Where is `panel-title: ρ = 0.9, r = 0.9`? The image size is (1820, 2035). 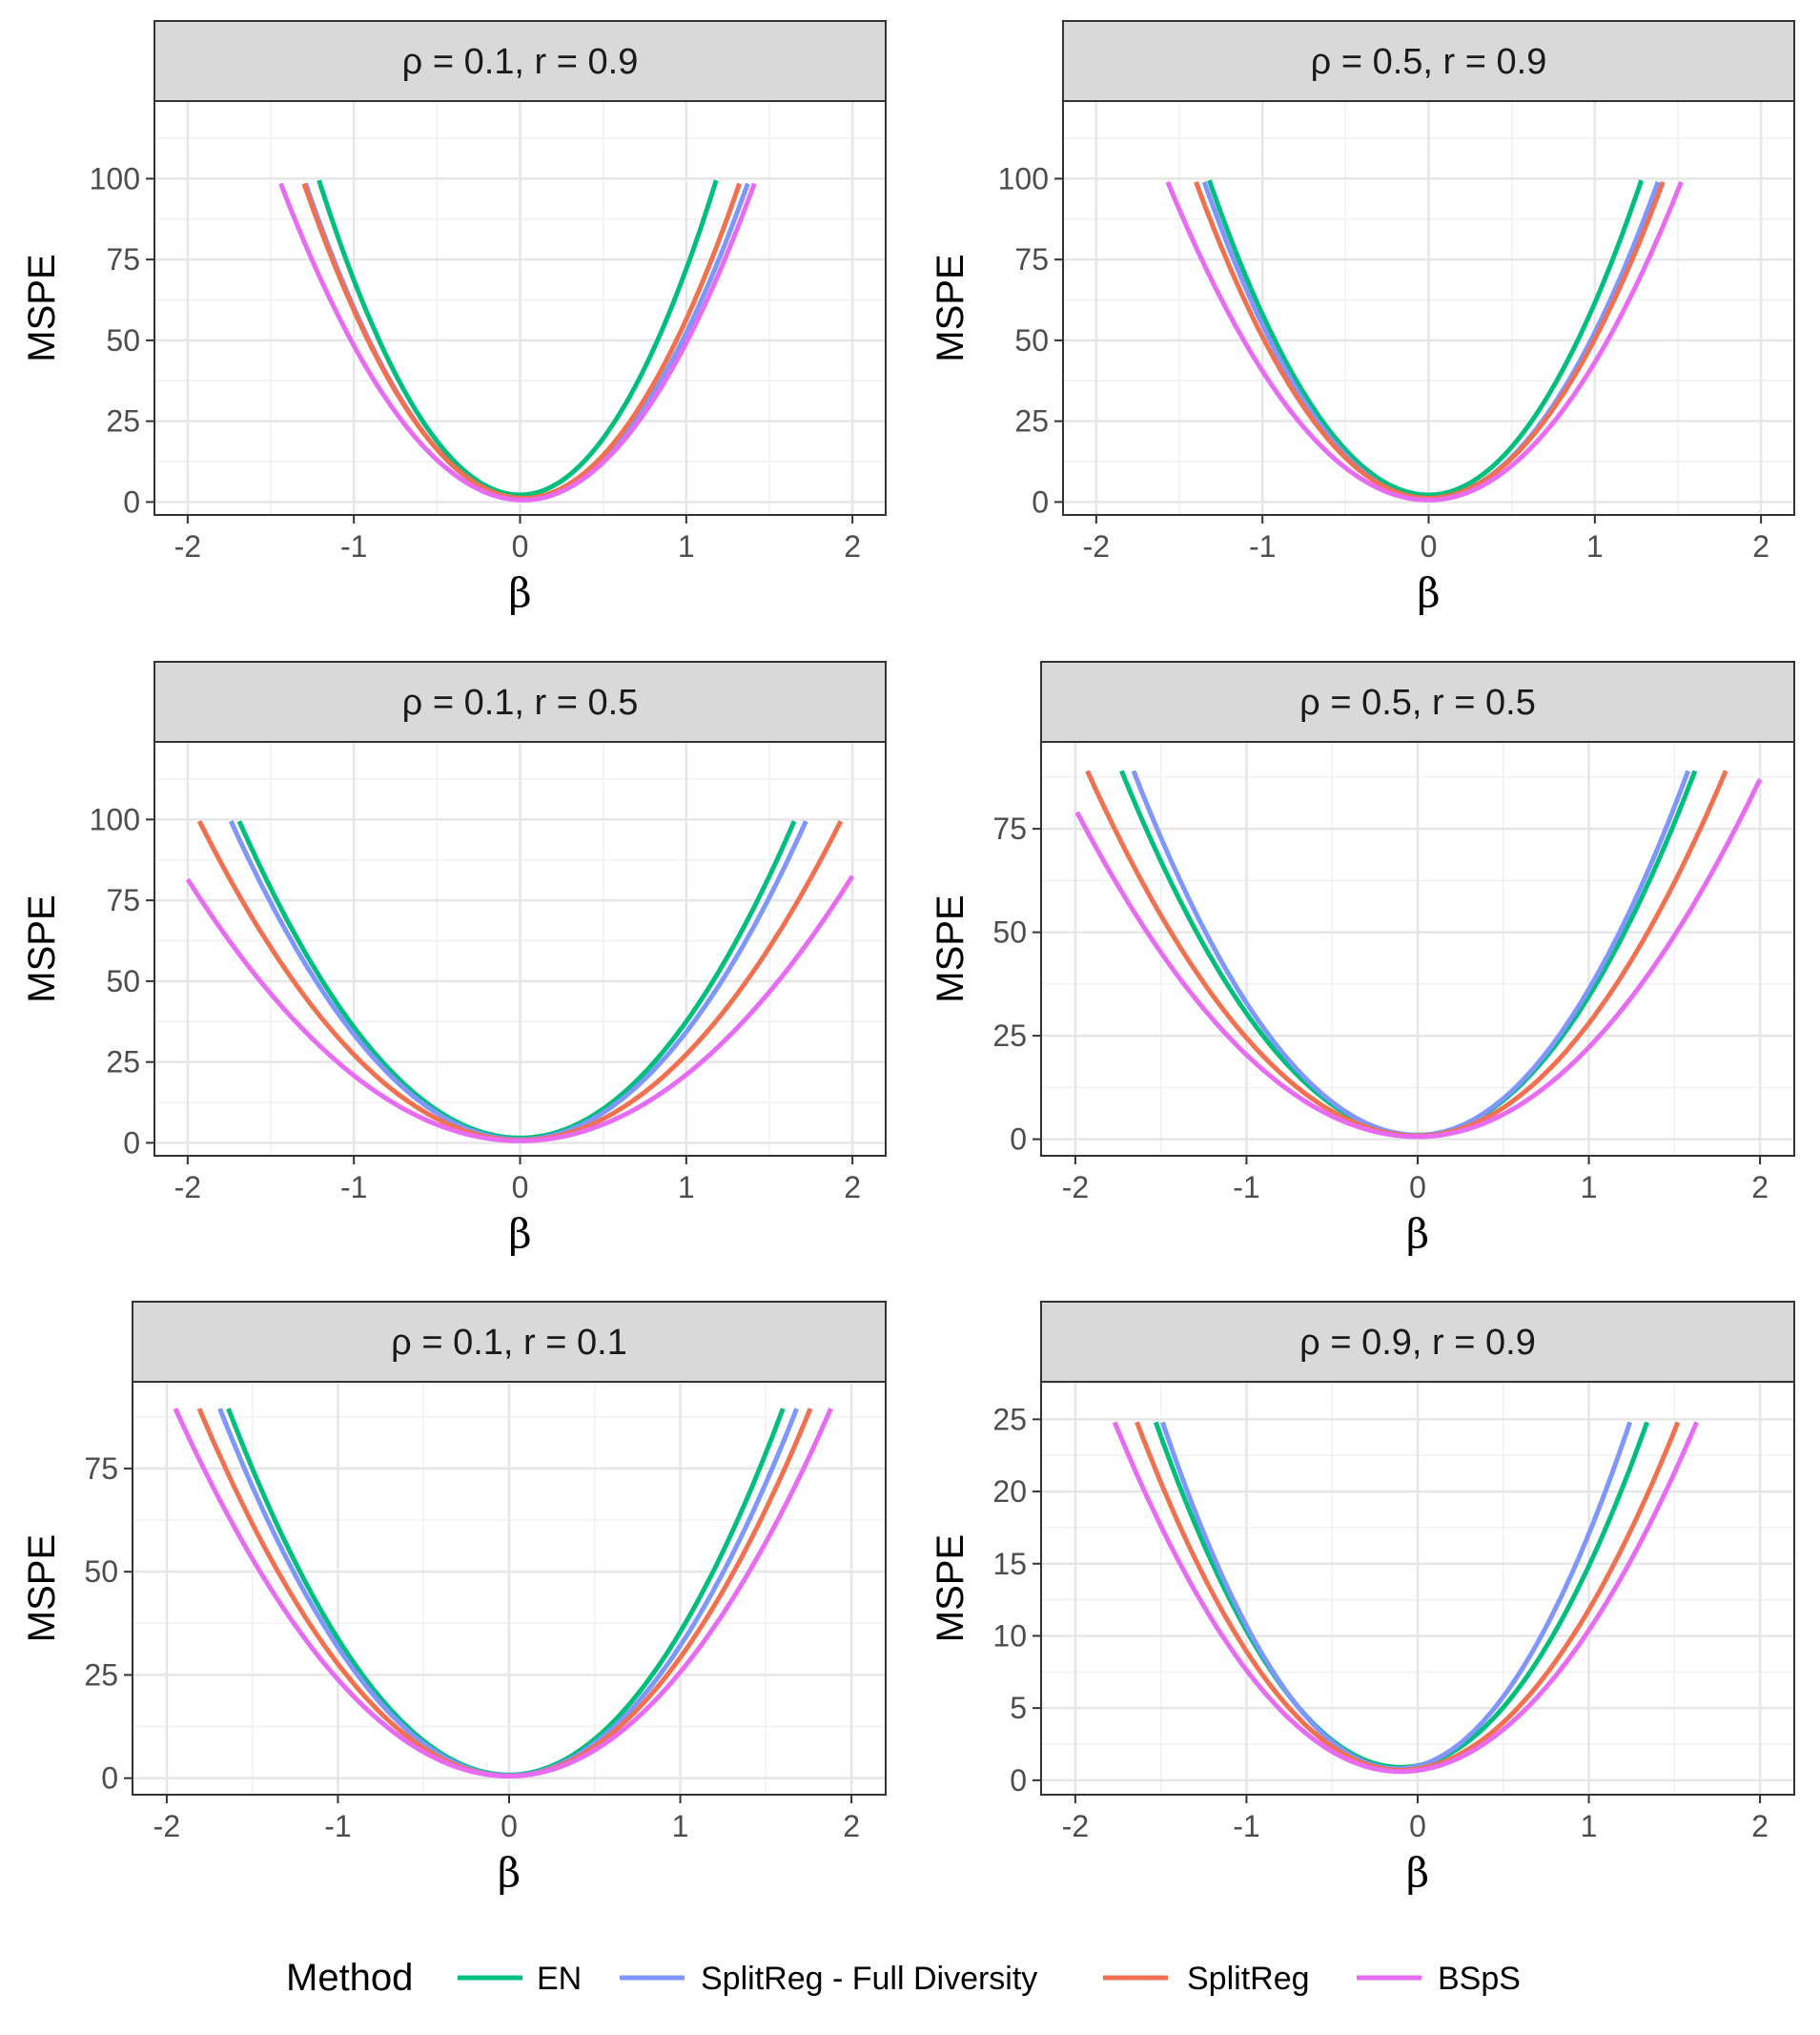
panel-title: ρ = 0.9, r = 0.9 is located at coordinates (1418, 1343).